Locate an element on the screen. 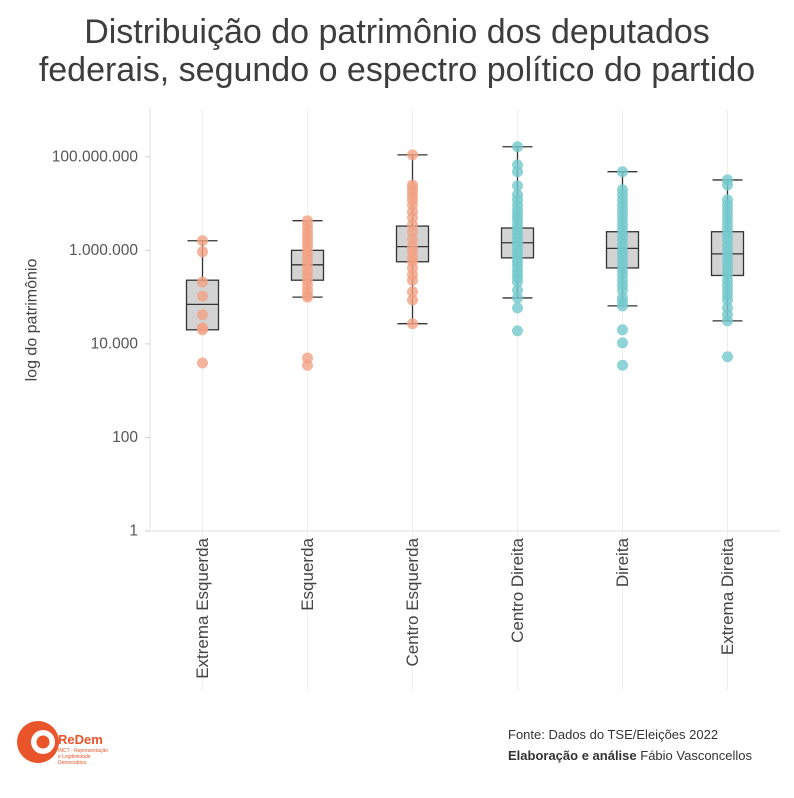 This screenshot has height=798, width=794. x-tick-label-centro-direita: Centro Direita is located at coordinates (517, 589).